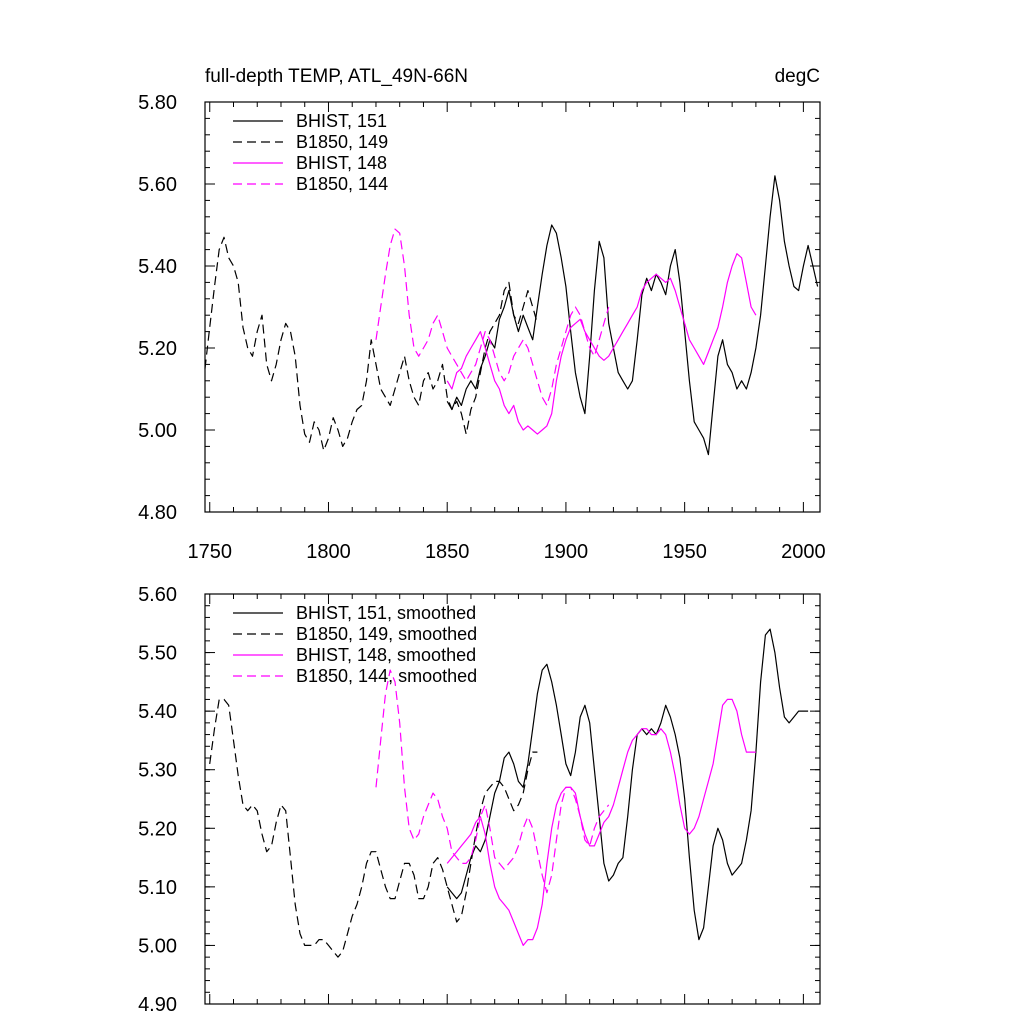  I want to click on x-tick-label: 1750, so click(209, 552).